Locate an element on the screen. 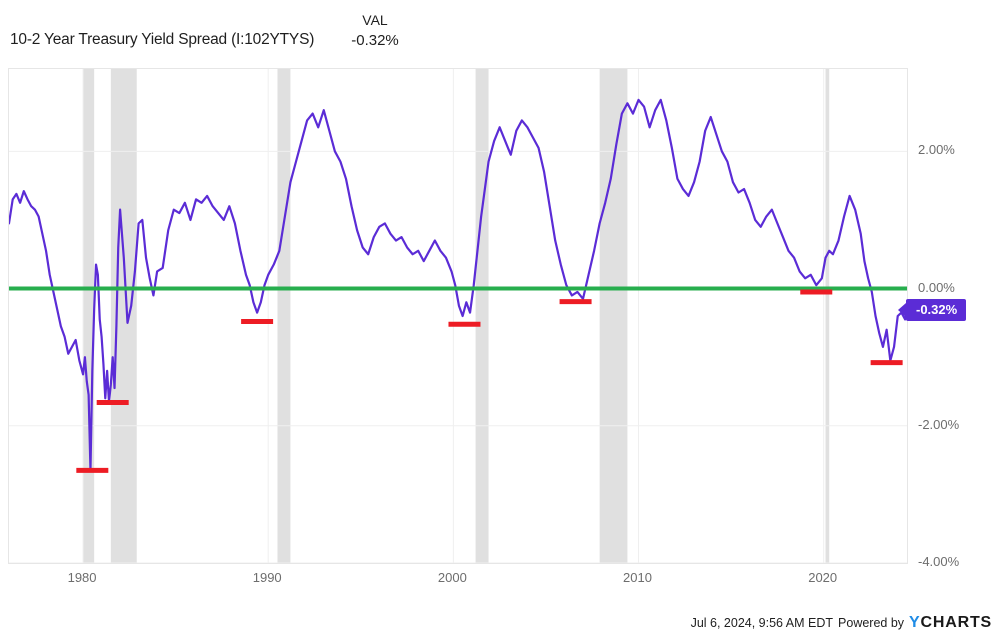  y-axis-tick-label: 0.00% is located at coordinates (936, 287).